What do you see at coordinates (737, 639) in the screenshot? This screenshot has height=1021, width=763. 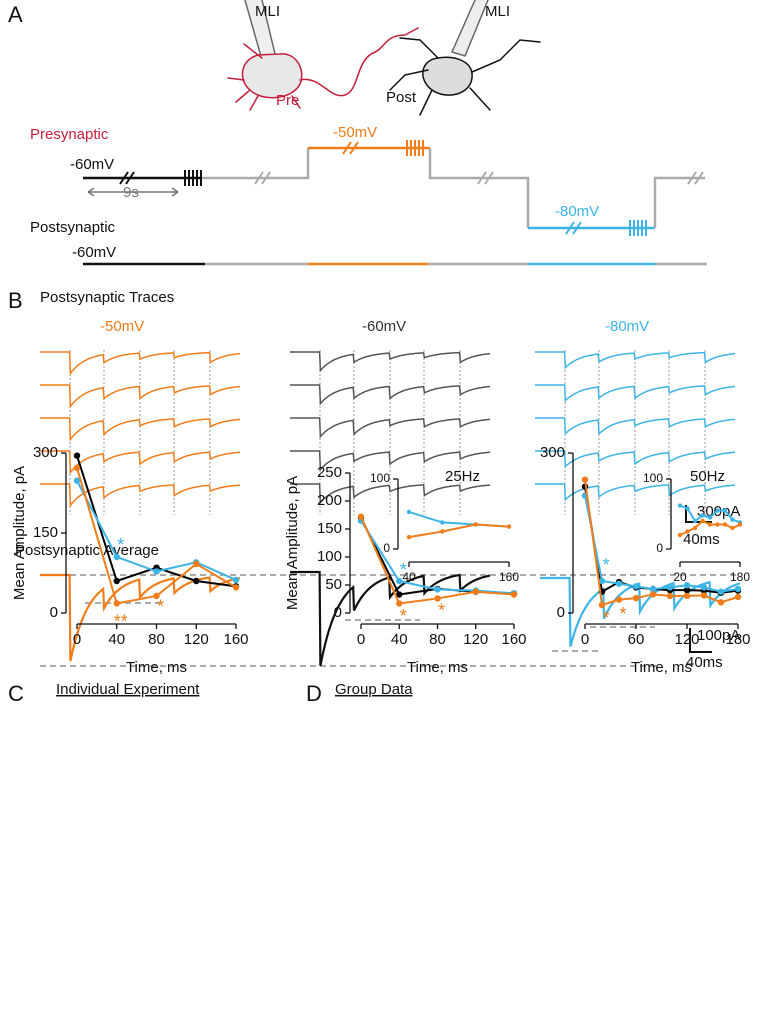 I see `x-tick-label: 180` at bounding box center [737, 639].